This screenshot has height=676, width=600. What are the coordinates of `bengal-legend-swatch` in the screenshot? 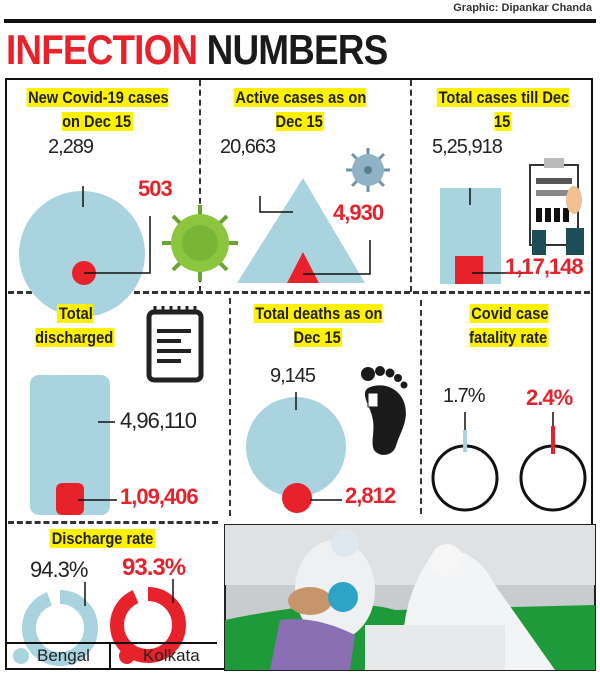 It's located at (21, 656).